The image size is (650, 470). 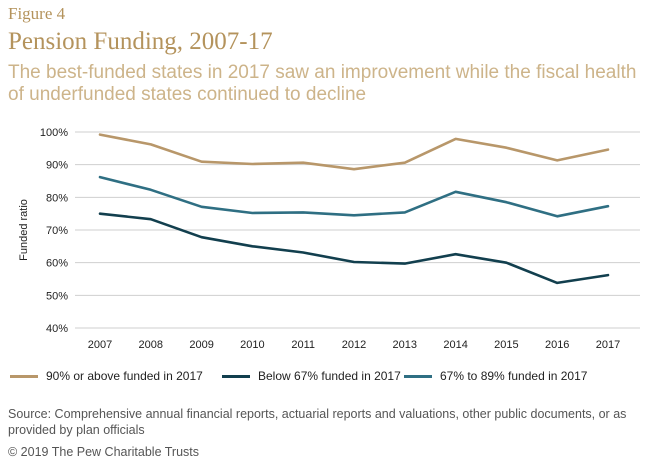 I want to click on legend-item-series-3: 67% to 89% funded in 2017, so click(x=495, y=376).